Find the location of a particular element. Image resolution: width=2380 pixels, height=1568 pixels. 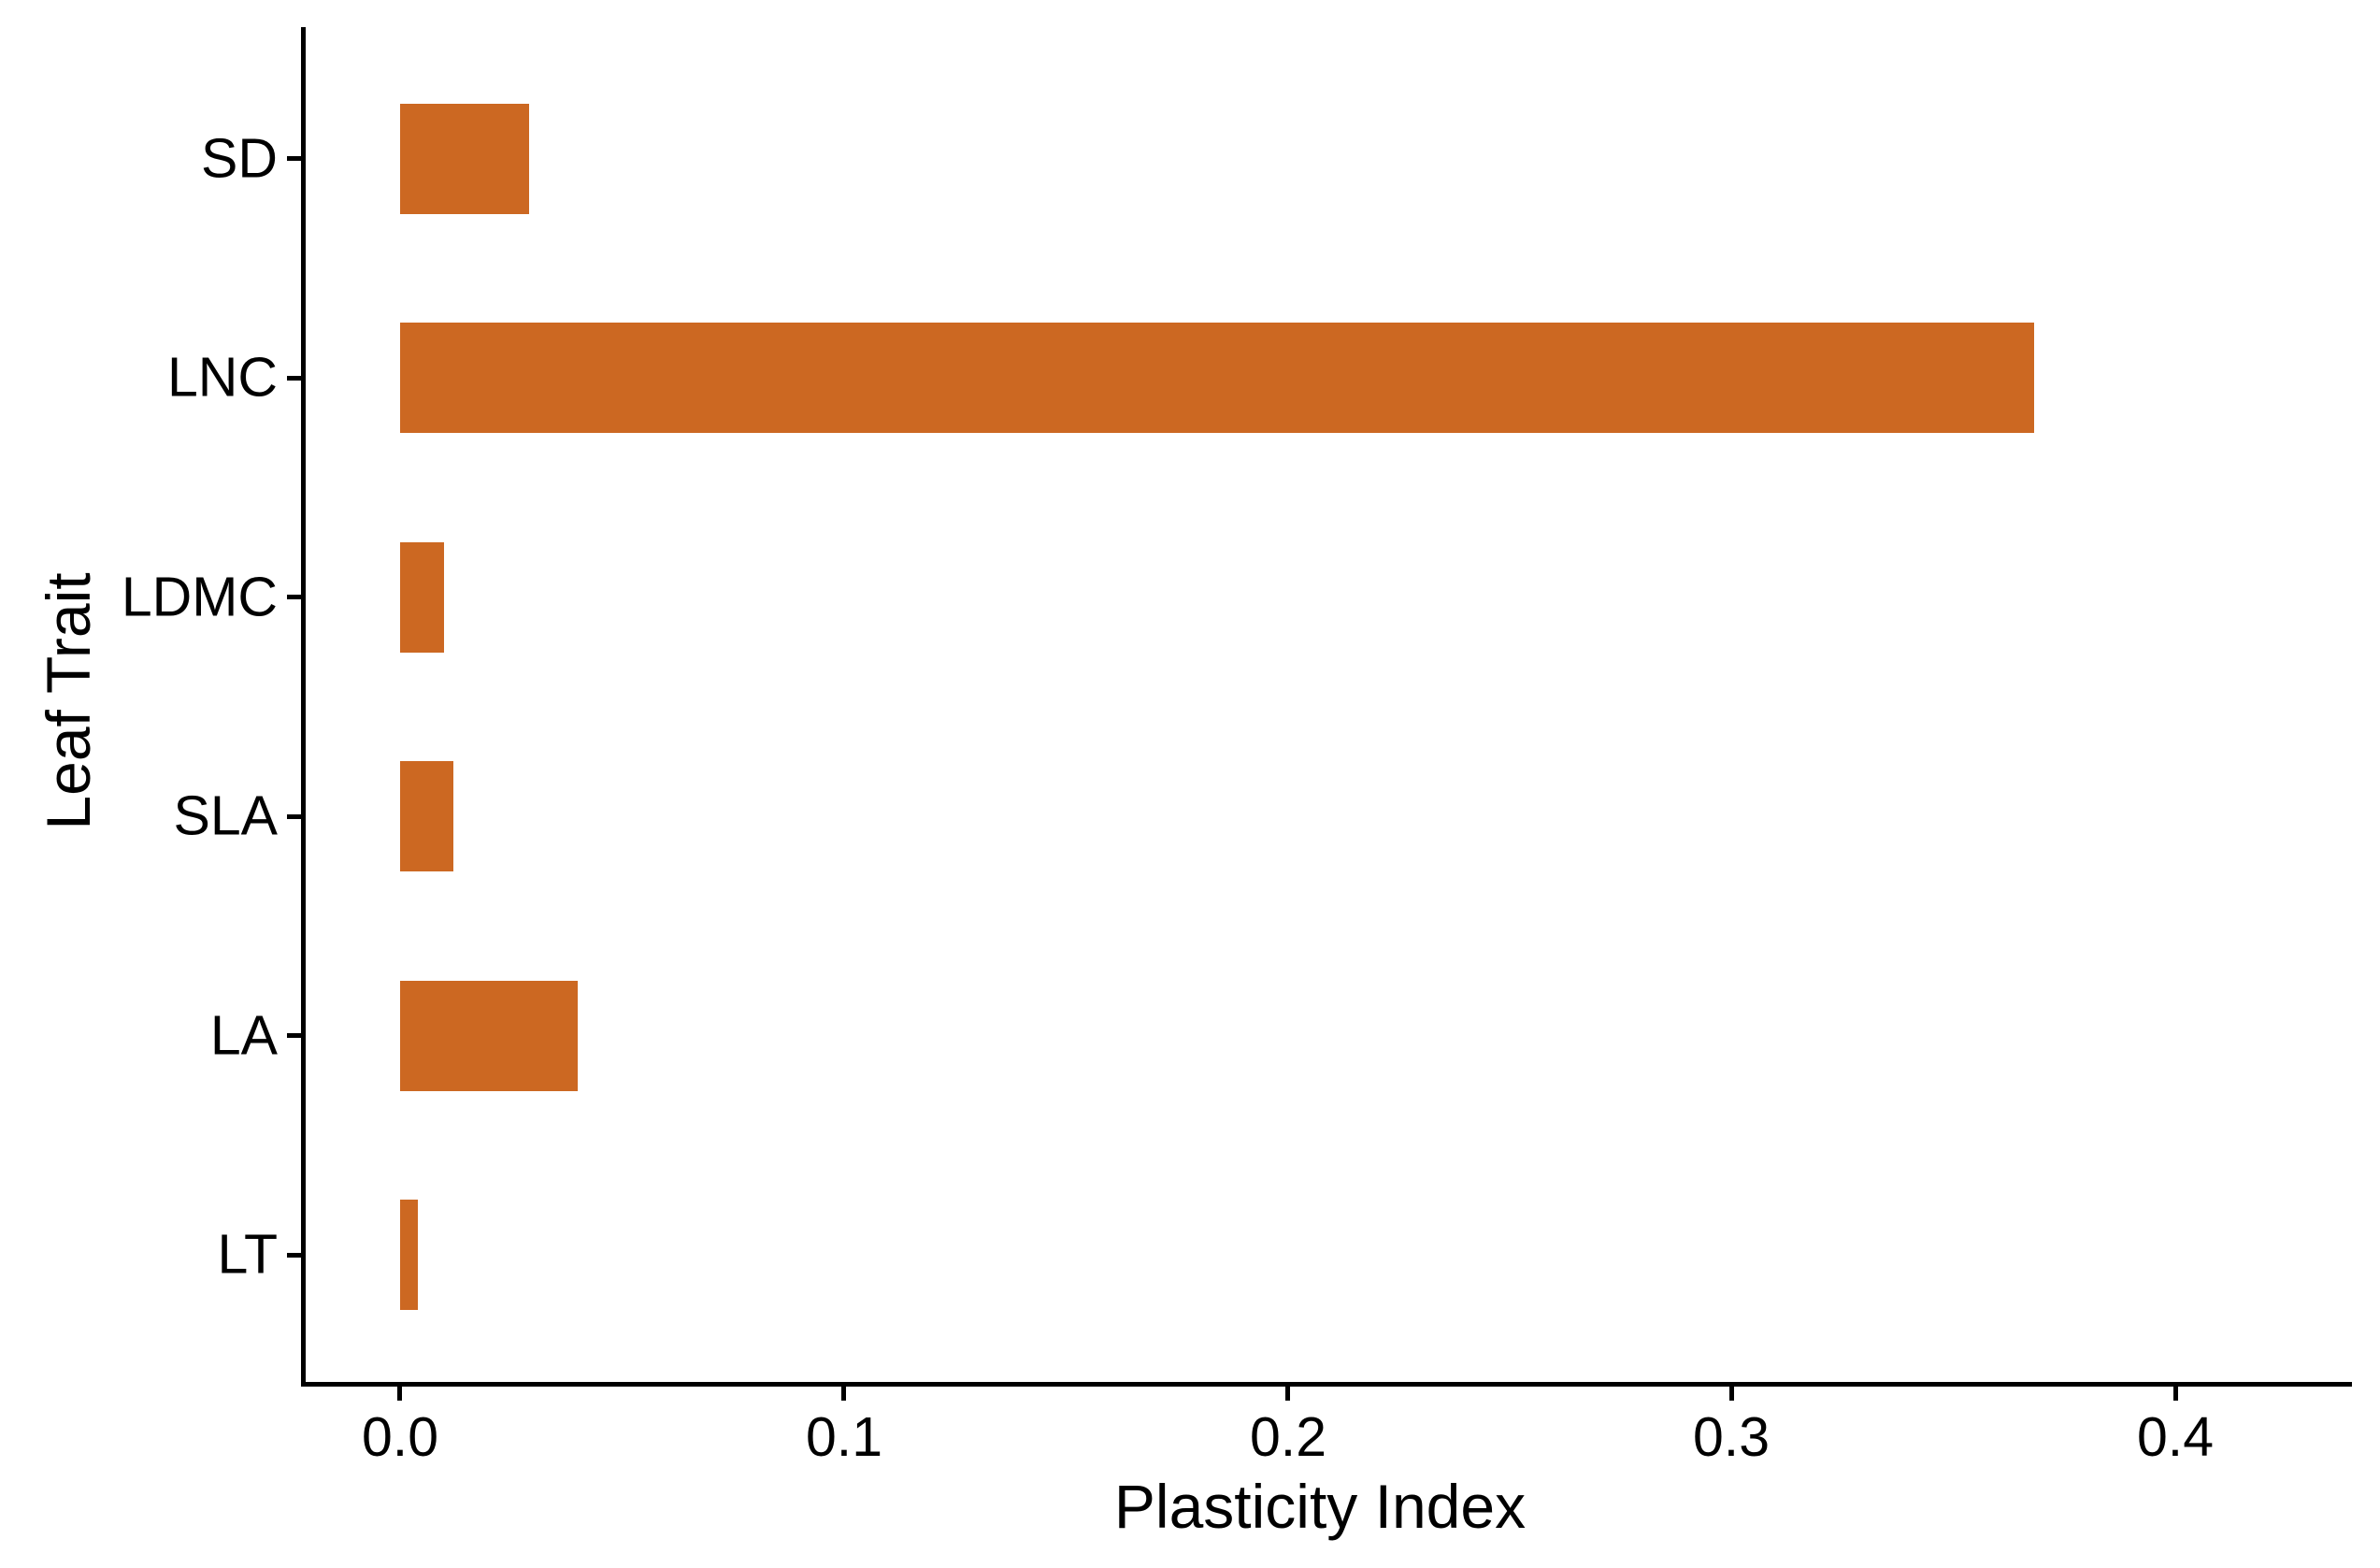

bar-lt is located at coordinates (408, 1255).